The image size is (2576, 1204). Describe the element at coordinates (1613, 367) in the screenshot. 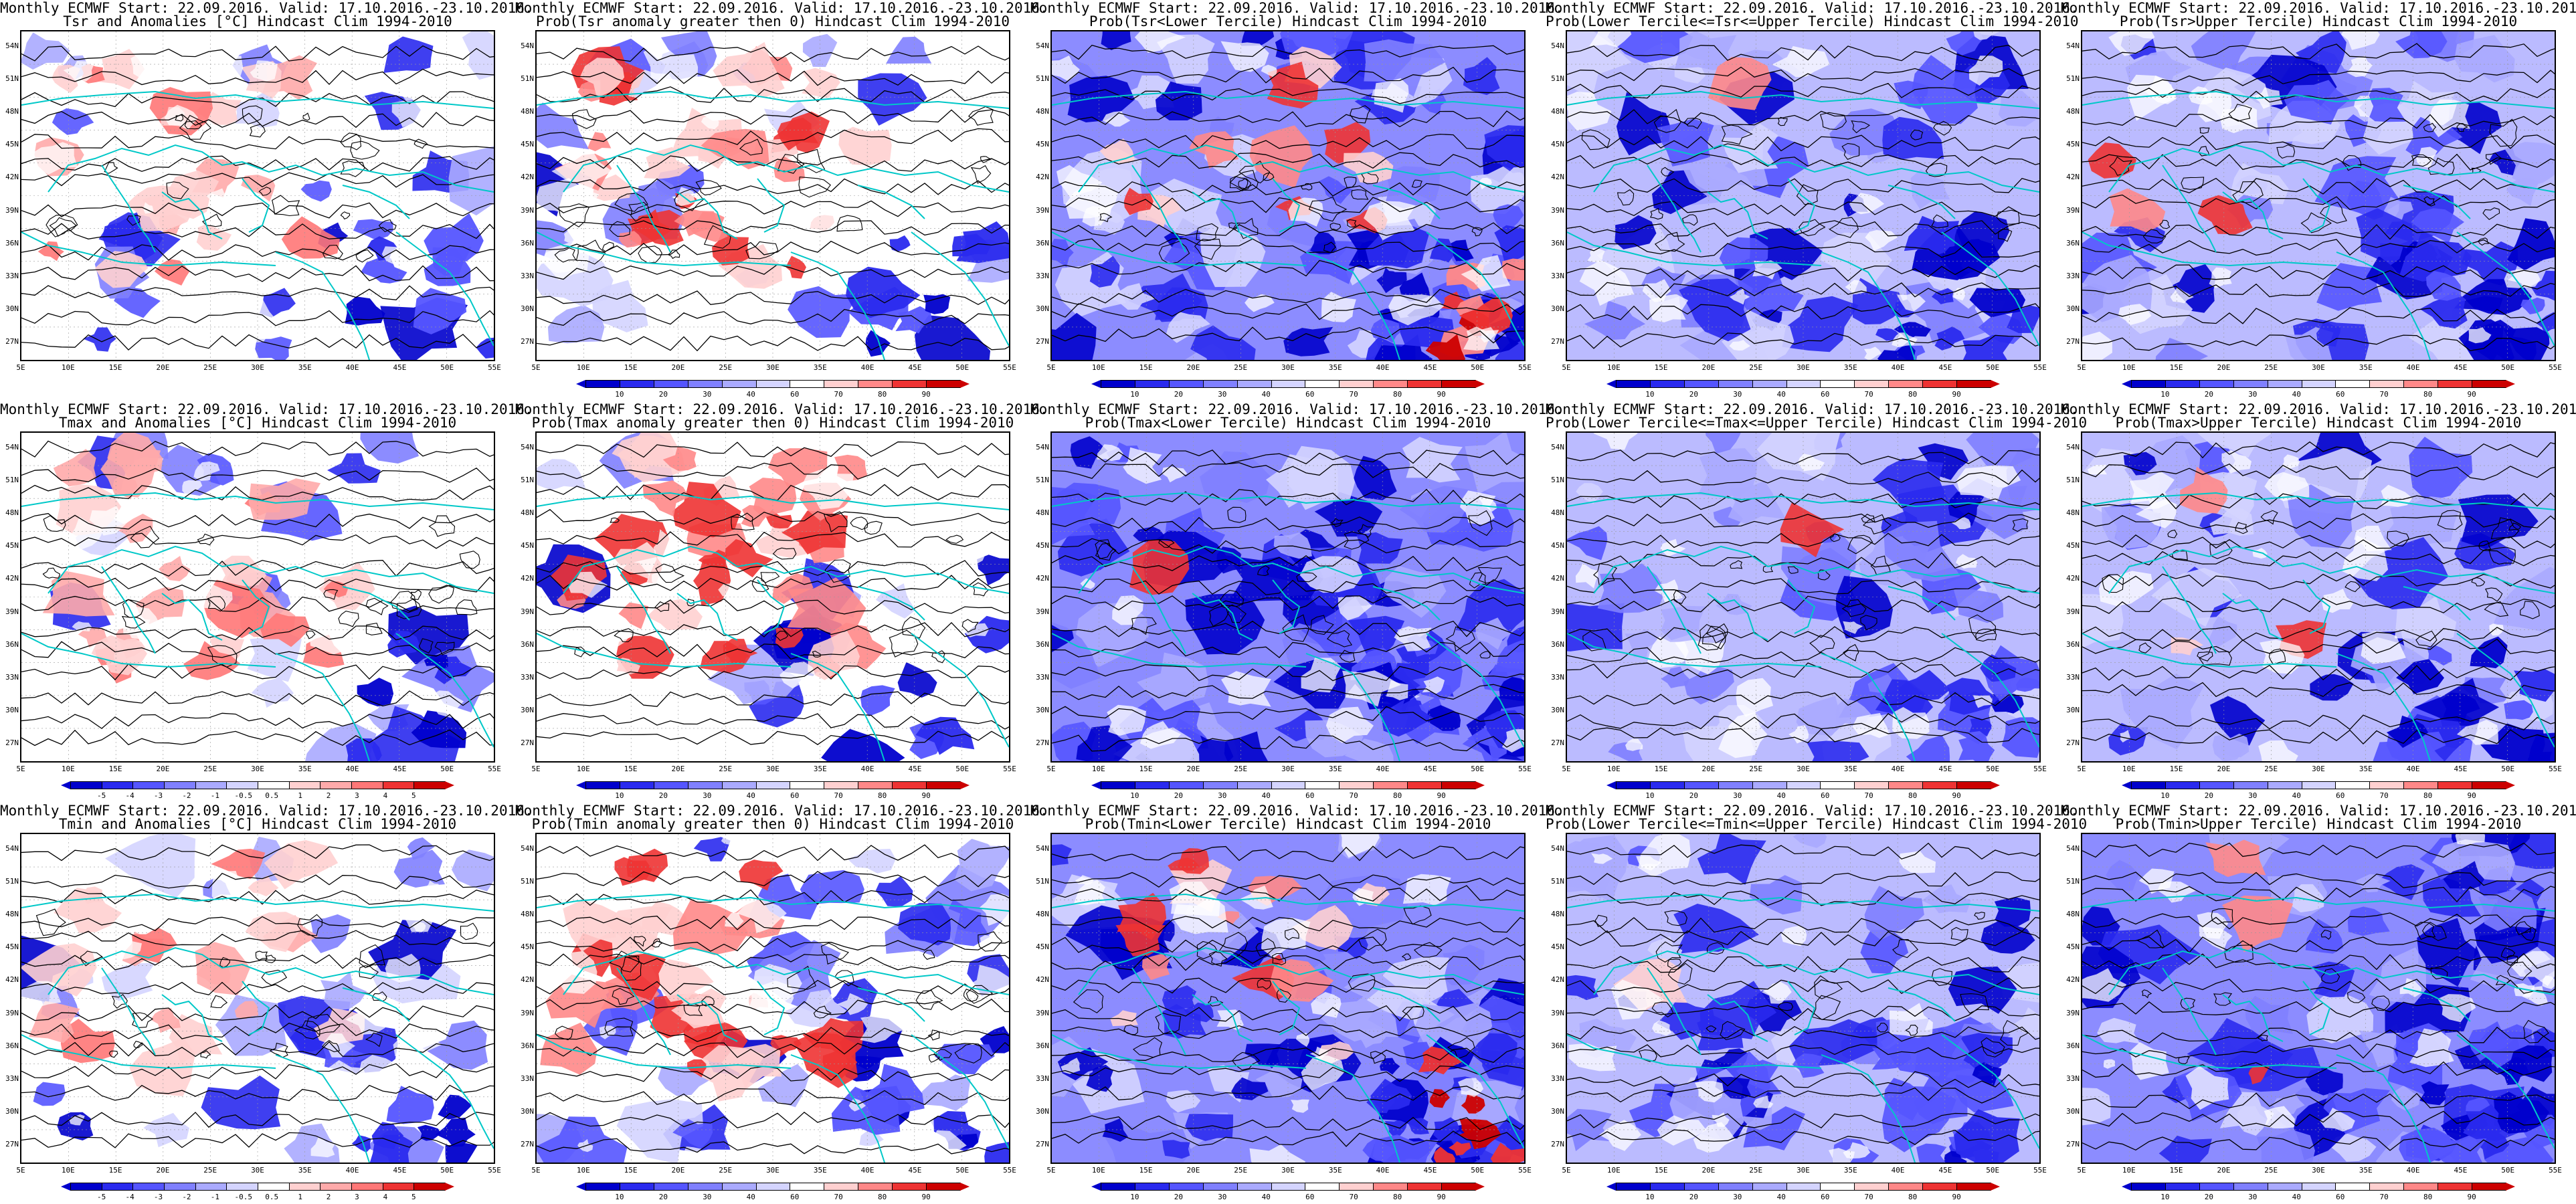

I see `longitude-label: 10E` at that location.